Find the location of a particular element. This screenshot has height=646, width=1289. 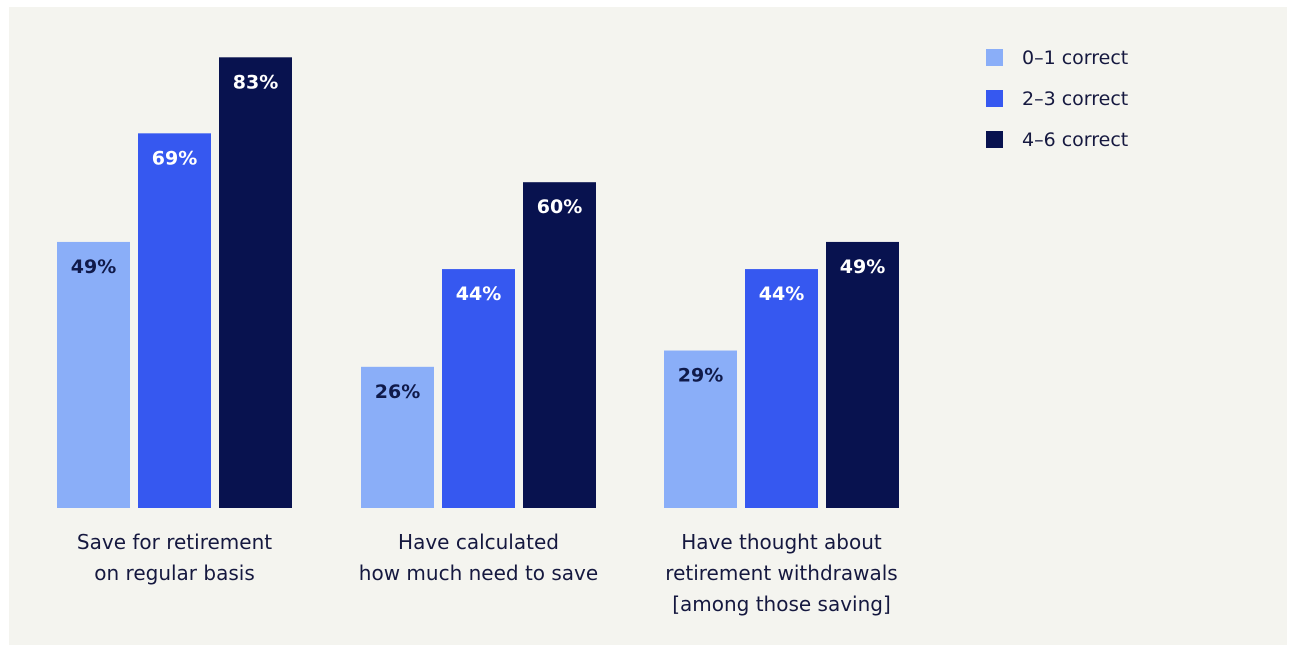

category-label-3-line-2: retirement withdrawals is located at coordinates (781, 573).